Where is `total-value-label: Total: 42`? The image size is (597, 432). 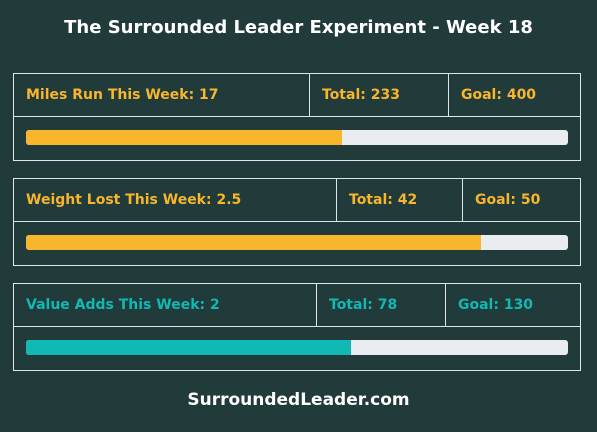 total-value-label: Total: 42 is located at coordinates (399, 200).